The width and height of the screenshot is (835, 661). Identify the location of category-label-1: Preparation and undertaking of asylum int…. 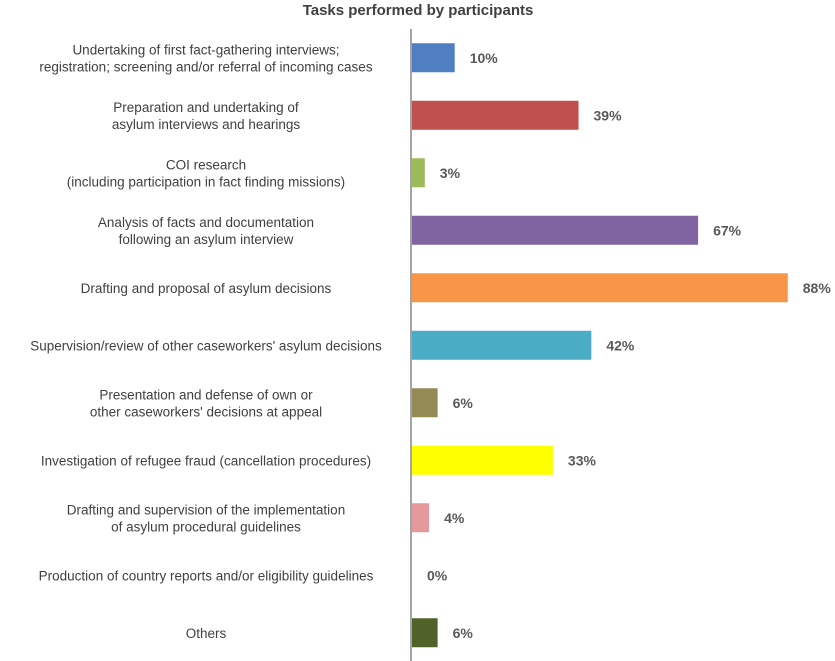
(206, 116).